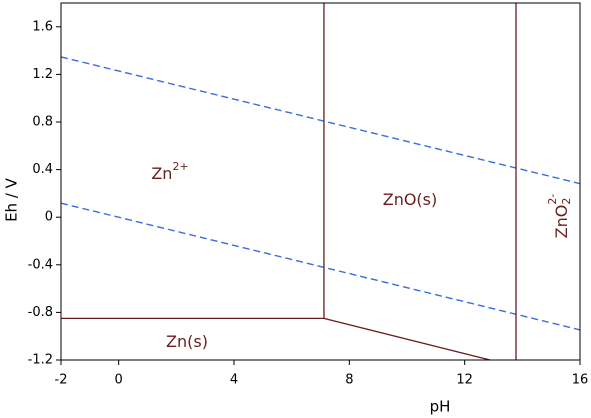  I want to click on region-label-sup: 2+, so click(180, 166).